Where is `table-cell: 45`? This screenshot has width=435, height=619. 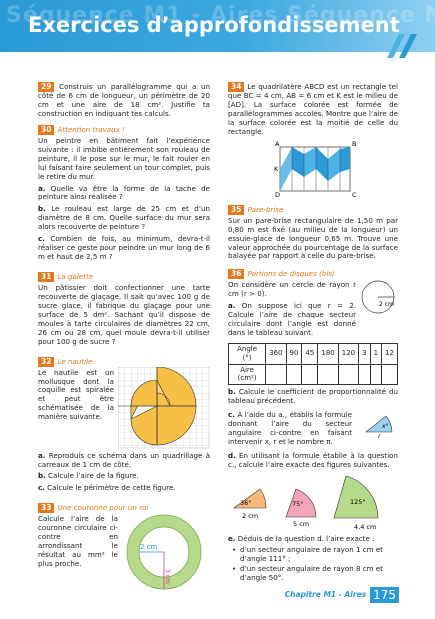
table-cell: 45 is located at coordinates (310, 354).